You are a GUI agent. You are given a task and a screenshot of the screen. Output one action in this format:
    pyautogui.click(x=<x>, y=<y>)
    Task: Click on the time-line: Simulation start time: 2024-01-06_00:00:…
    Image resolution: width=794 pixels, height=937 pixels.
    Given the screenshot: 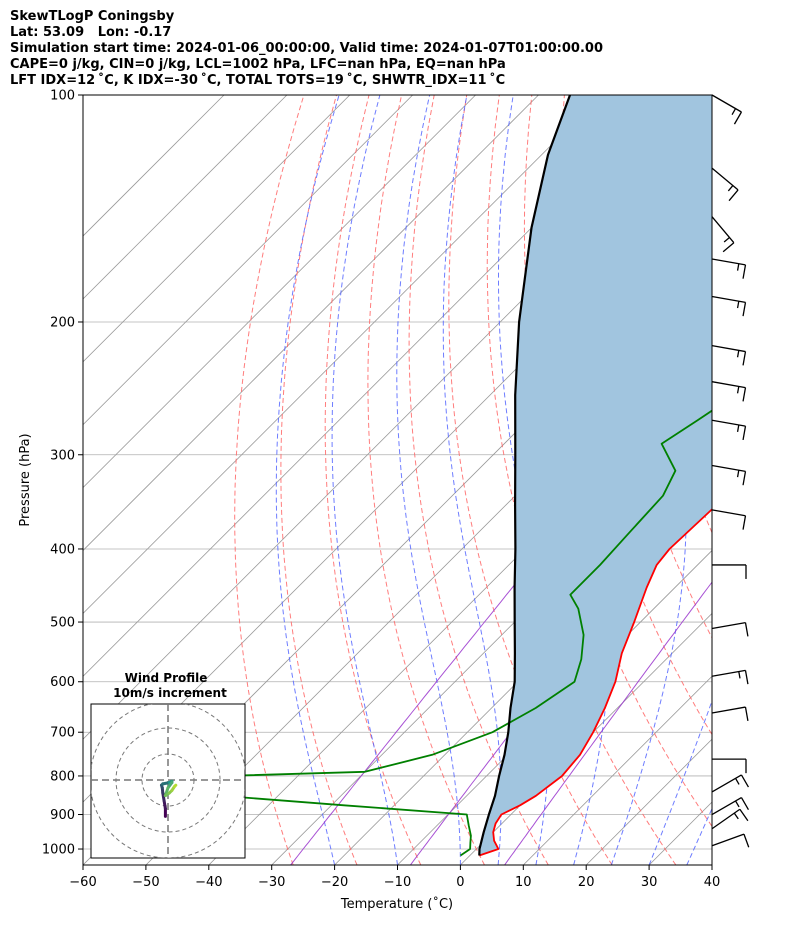 What is the action you would take?
    pyautogui.click(x=306, y=48)
    